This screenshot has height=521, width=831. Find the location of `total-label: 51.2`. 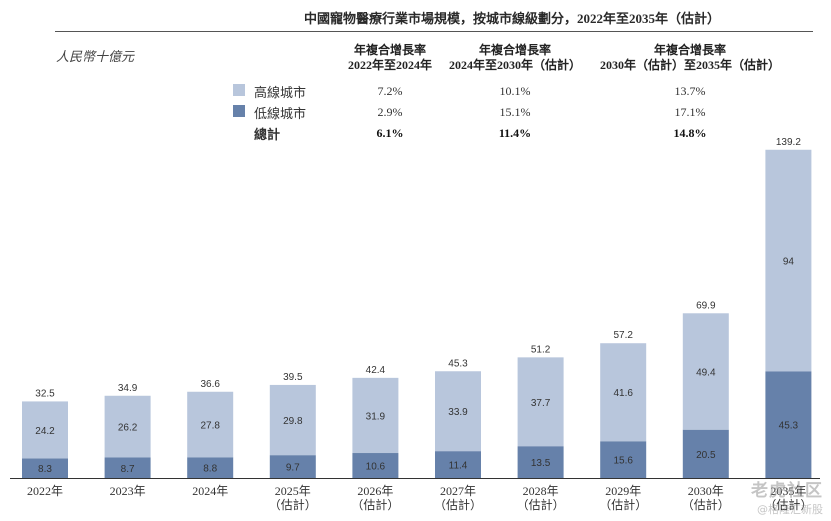

total-label: 51.2 is located at coordinates (541, 349).